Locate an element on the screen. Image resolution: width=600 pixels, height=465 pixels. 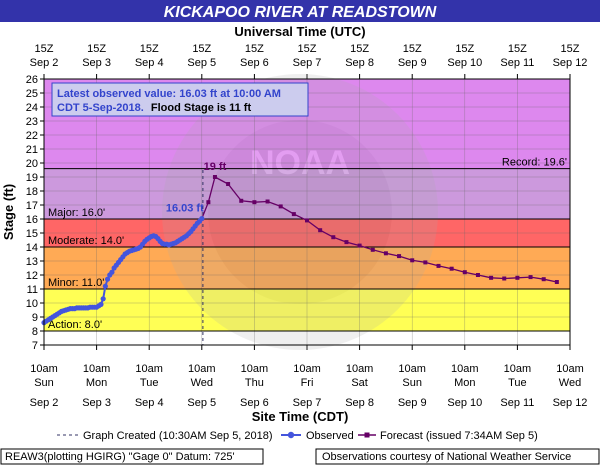
y-tick-label-4: 11 is located at coordinates (32, 290).